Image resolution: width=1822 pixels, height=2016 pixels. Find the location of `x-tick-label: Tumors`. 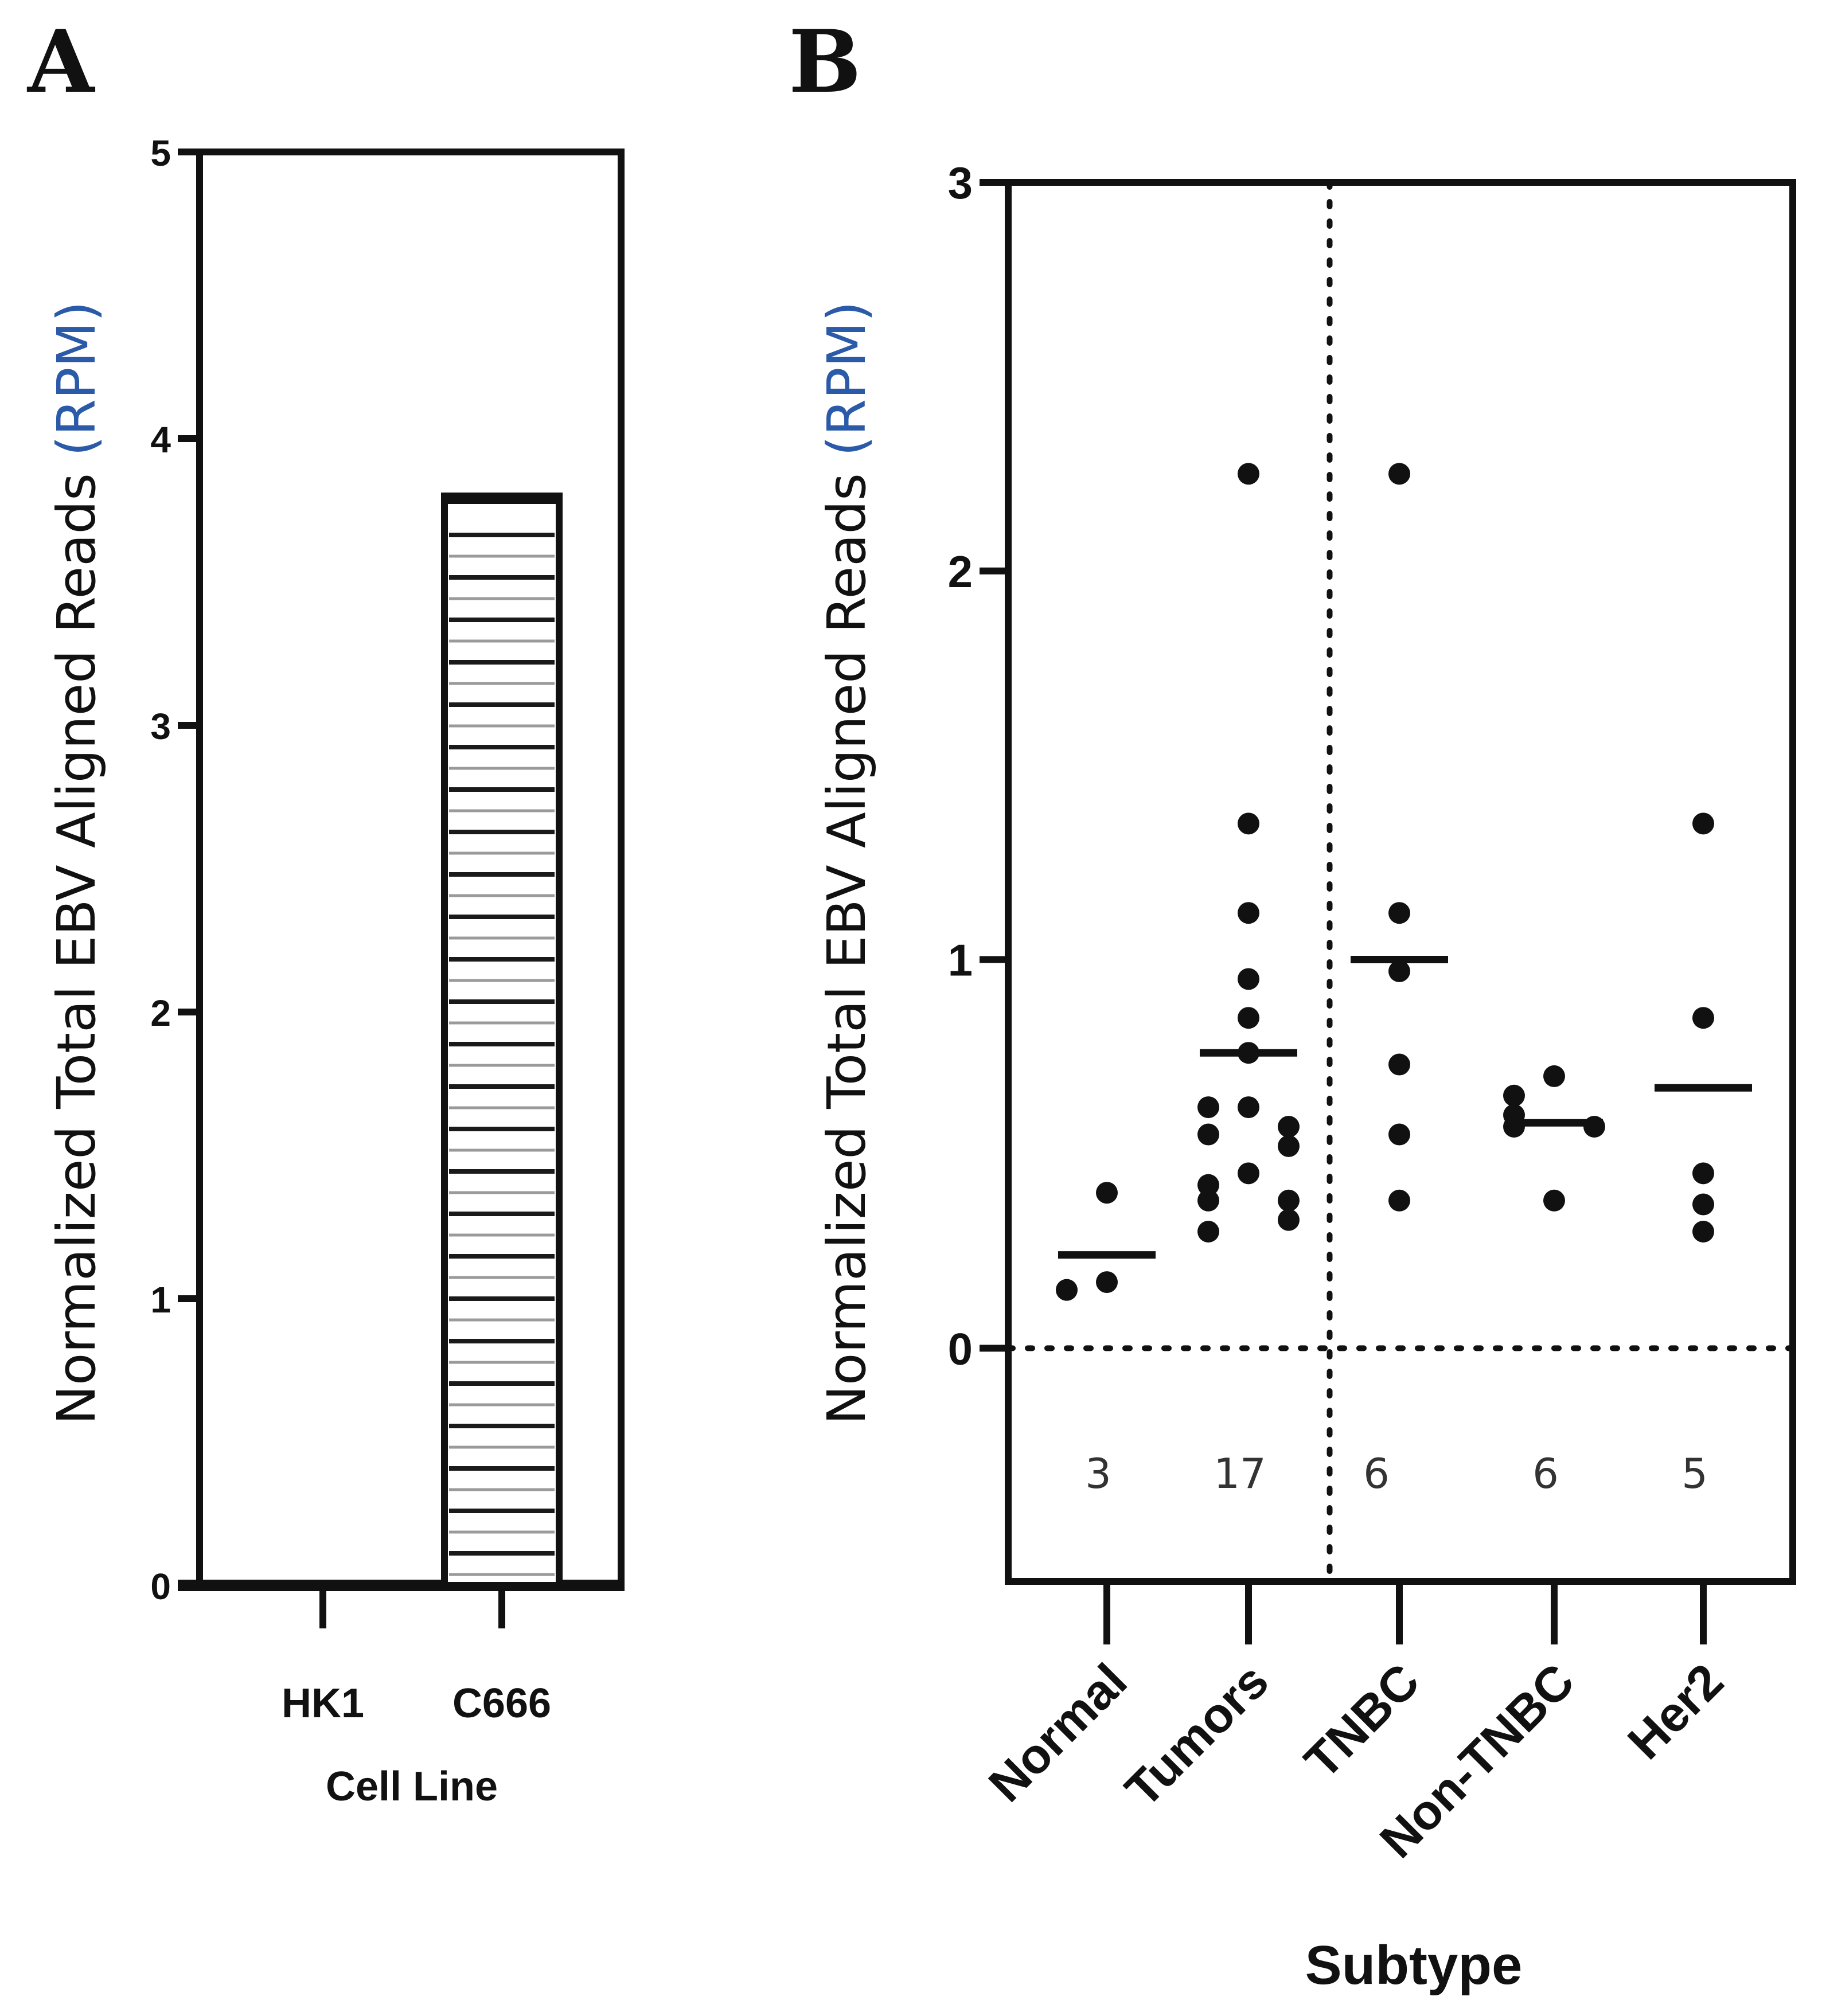

x-tick-label: Tumors is located at coordinates (1197, 1736).